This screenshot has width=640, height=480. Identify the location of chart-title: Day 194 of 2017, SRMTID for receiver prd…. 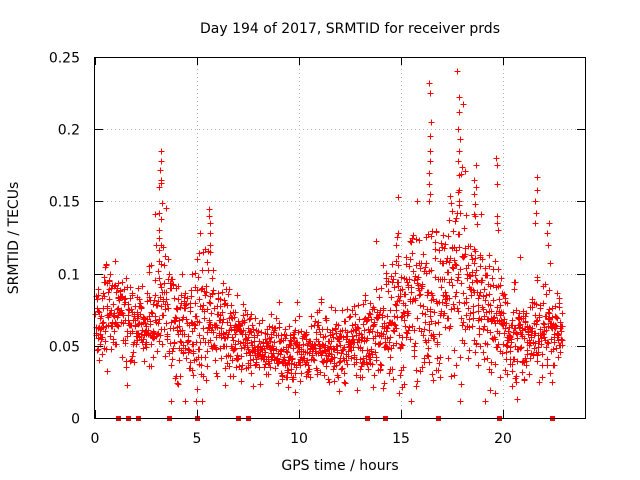
(350, 29).